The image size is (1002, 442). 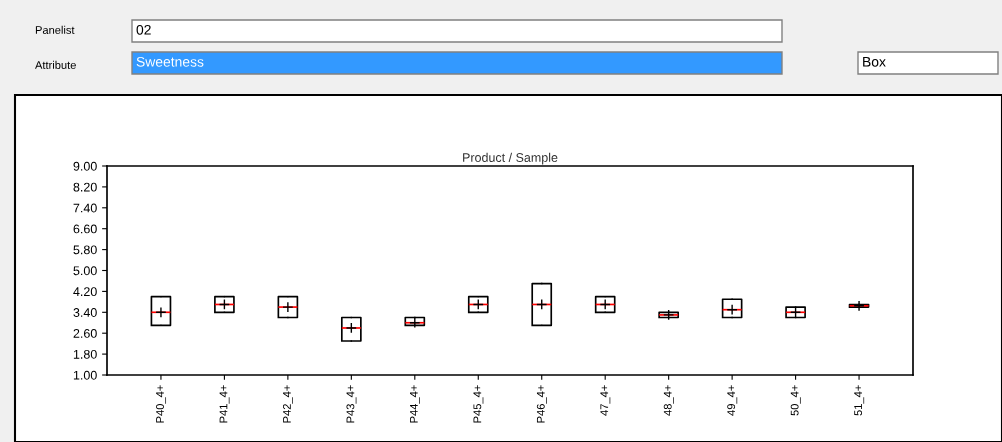 I want to click on y-tick-label: 4.20, so click(x=85, y=292).